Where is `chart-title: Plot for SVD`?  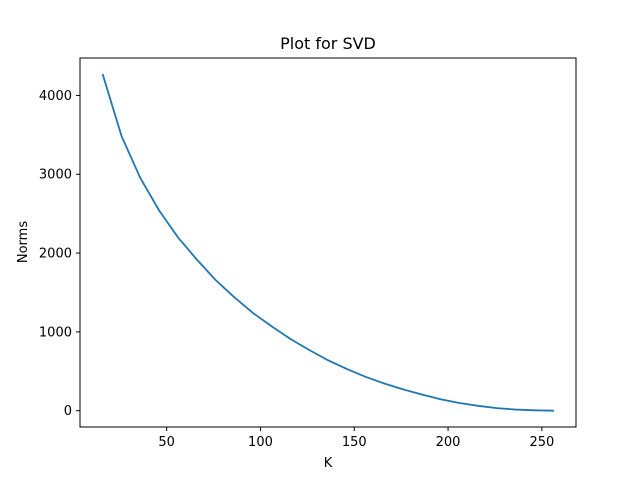 chart-title: Plot for SVD is located at coordinates (328, 43).